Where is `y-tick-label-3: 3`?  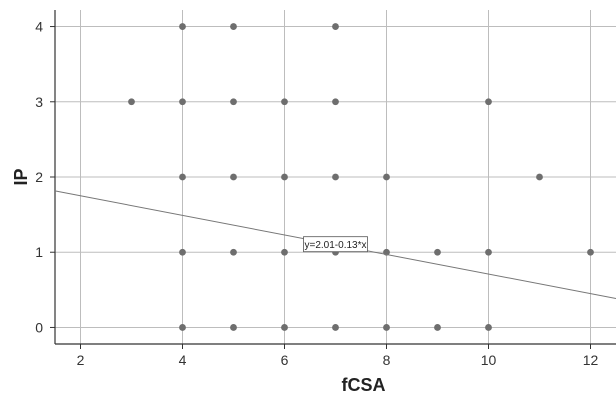
y-tick-label-3: 3 is located at coordinates (39, 102).